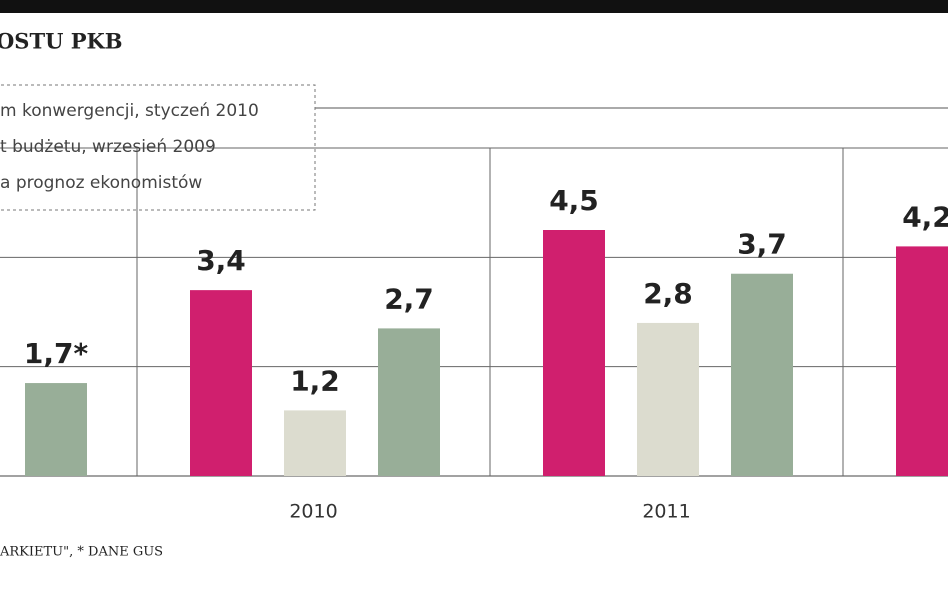  I want to click on value-label: 2,7, so click(409, 298).